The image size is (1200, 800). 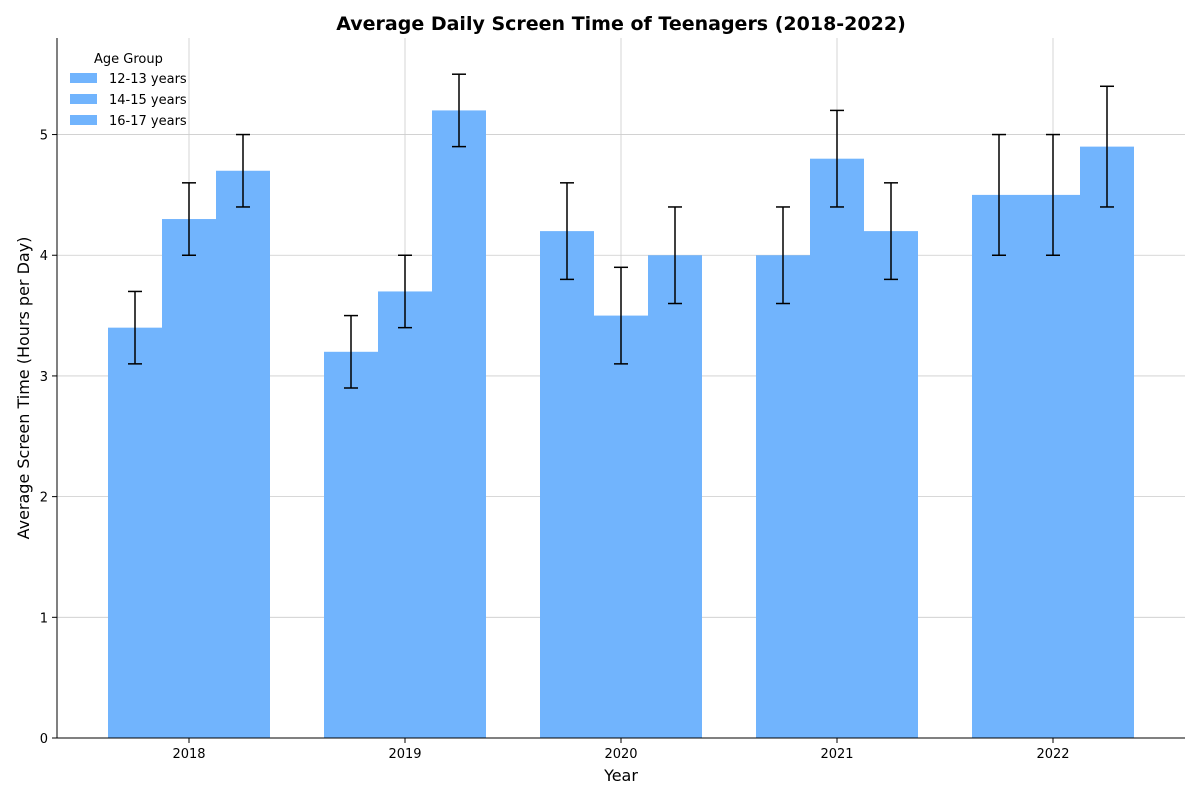 I want to click on y-tick-label-0: 0, so click(x=44, y=739).